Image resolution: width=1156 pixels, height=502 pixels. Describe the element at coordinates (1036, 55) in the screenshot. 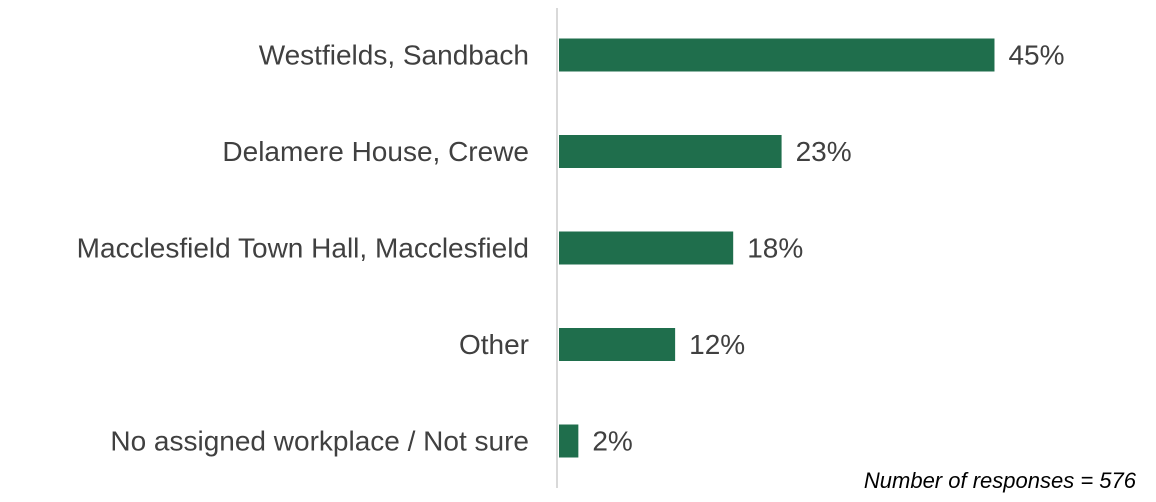

I see `data-label: 45%` at that location.